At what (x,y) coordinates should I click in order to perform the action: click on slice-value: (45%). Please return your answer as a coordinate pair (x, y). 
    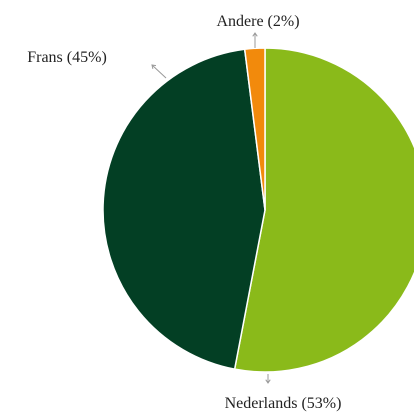
    Looking at the image, I should click on (87, 57).